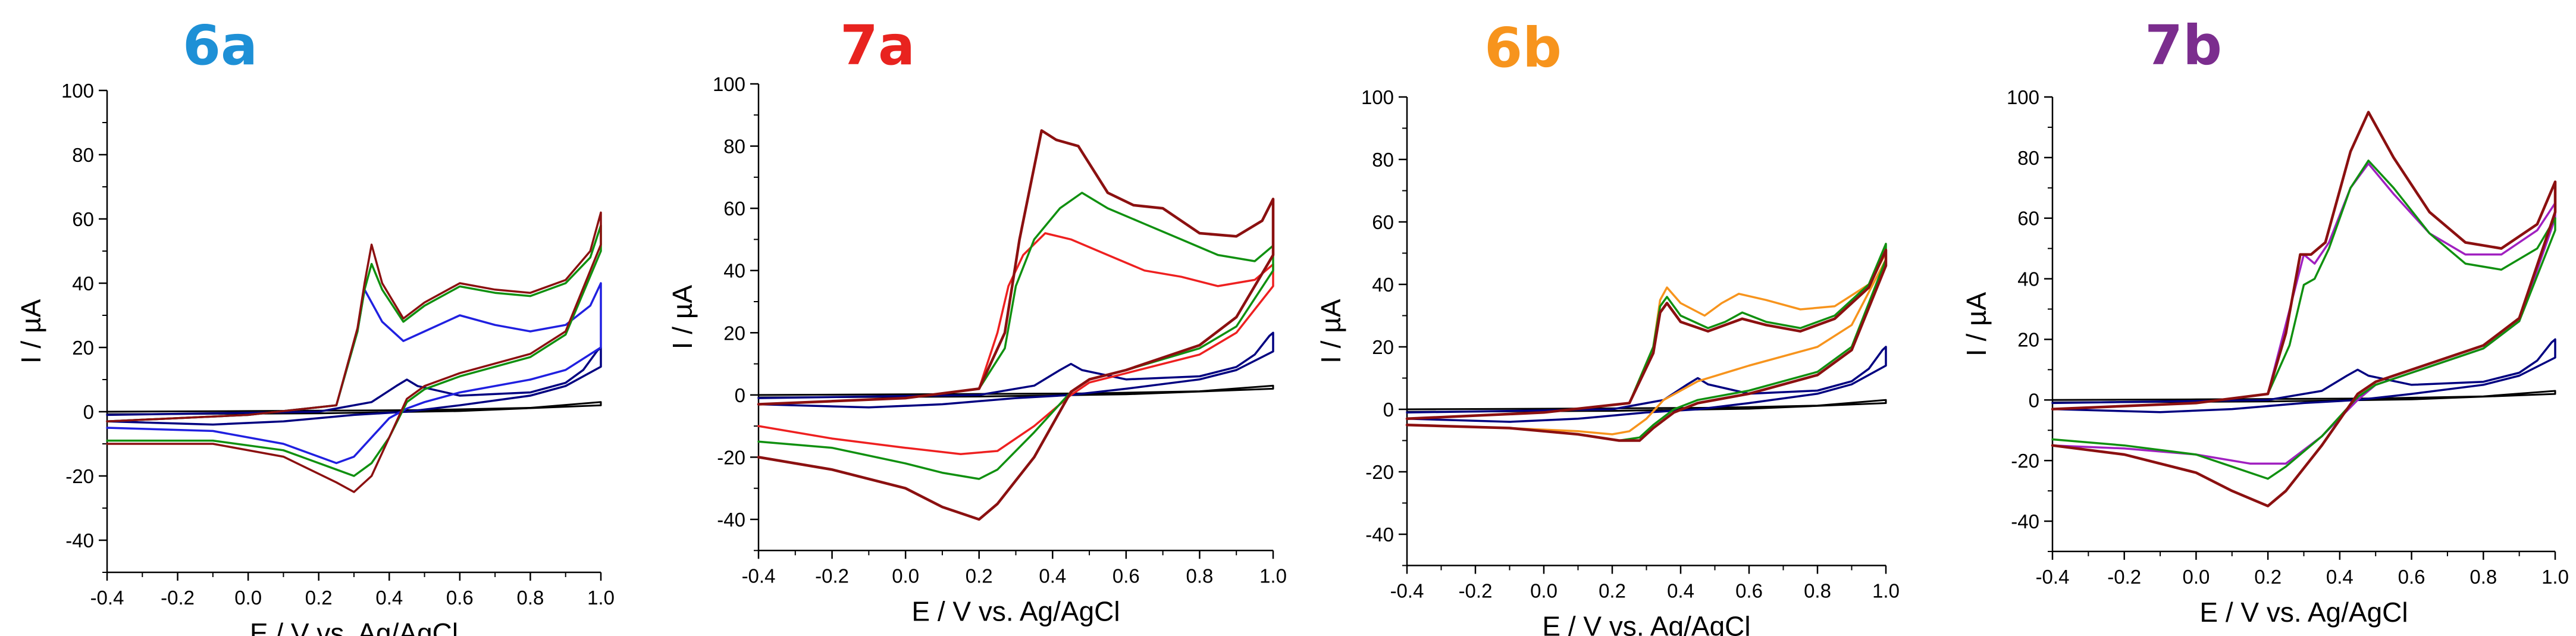  I want to click on series-line-red-trace, so click(354, 352).